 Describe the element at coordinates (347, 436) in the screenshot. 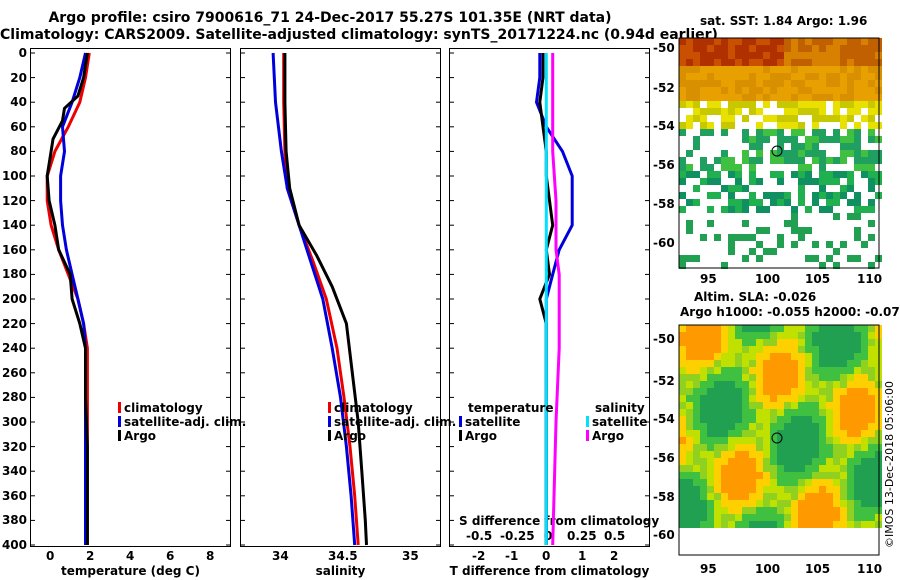

I see `sal-legend-argo: Argo` at that location.